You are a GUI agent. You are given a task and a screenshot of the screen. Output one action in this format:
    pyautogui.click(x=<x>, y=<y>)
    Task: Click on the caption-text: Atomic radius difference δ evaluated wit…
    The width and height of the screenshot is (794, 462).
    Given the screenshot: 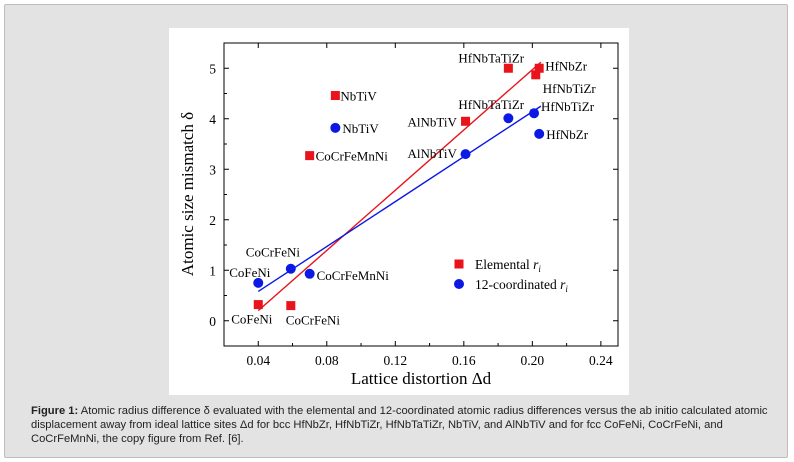 What is the action you would take?
    pyautogui.click(x=399, y=425)
    